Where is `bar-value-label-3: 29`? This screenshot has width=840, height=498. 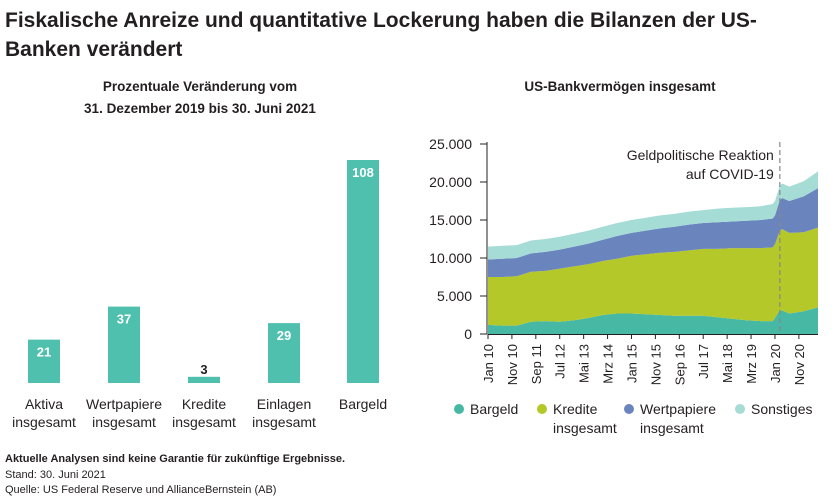
bar-value-label-3: 29 is located at coordinates (284, 335).